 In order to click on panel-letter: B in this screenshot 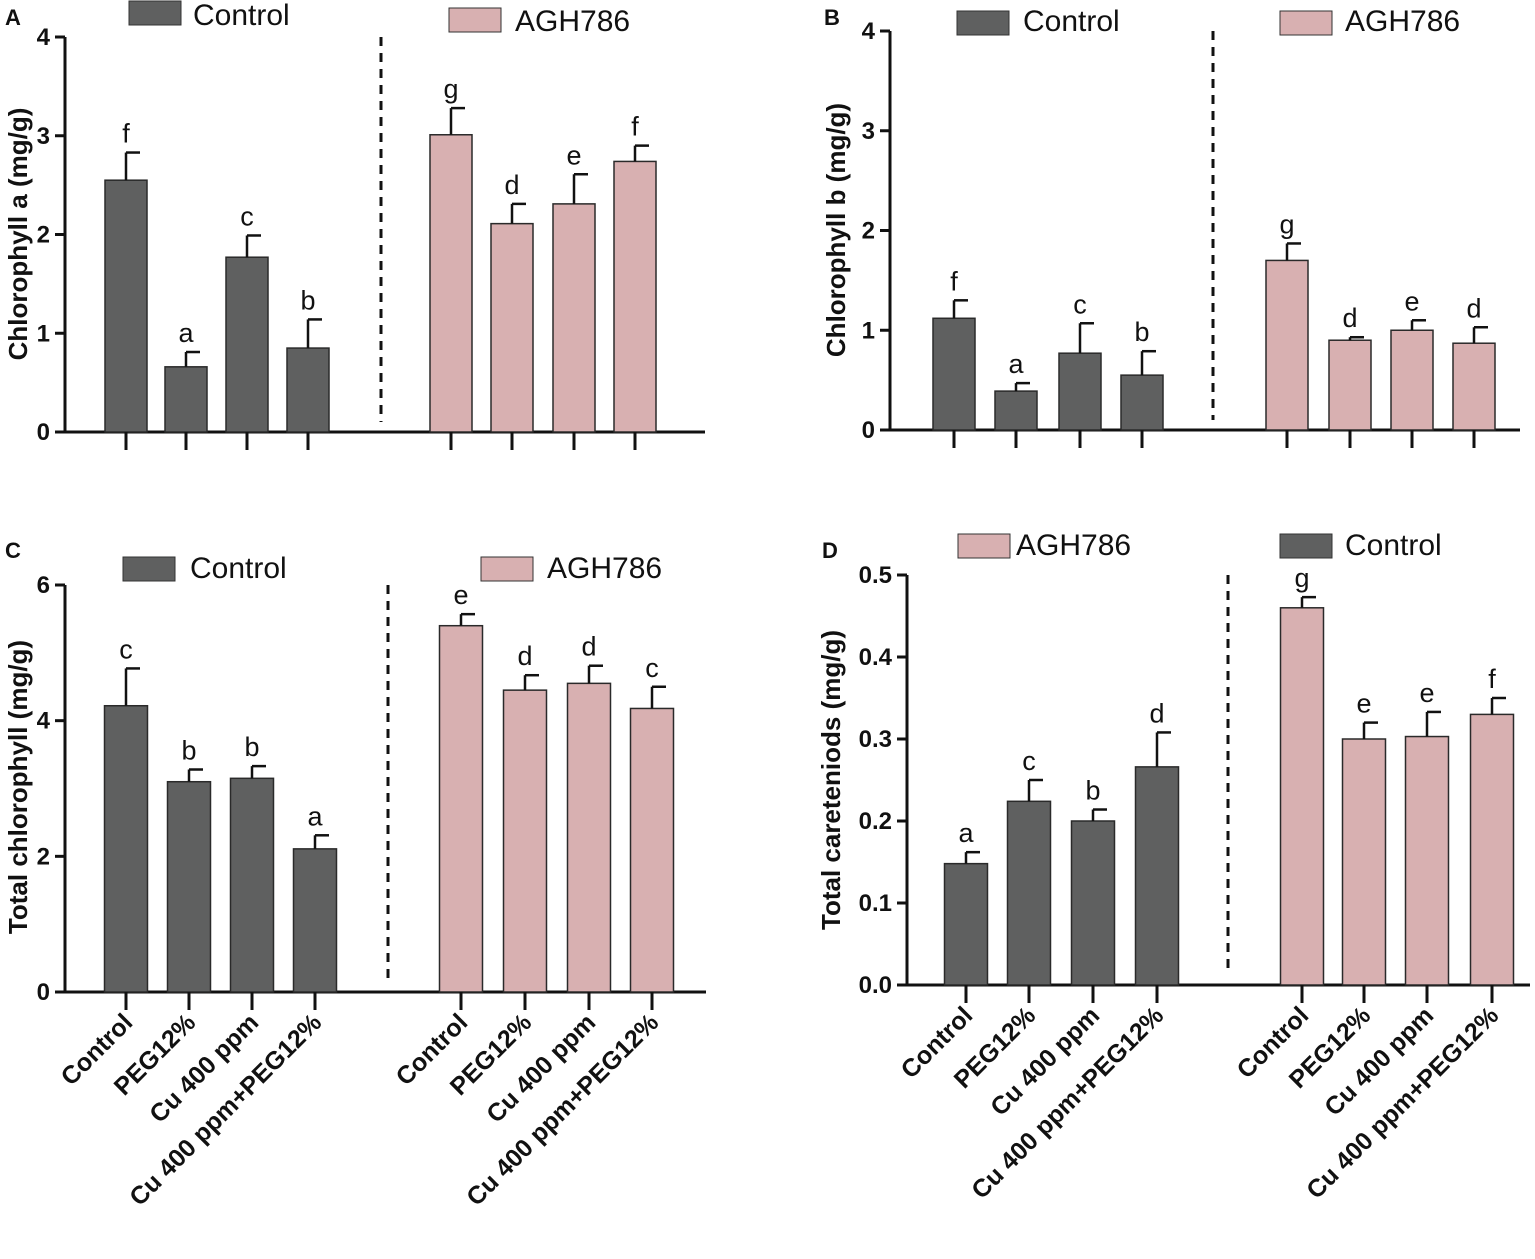, I will do `click(832, 17)`.